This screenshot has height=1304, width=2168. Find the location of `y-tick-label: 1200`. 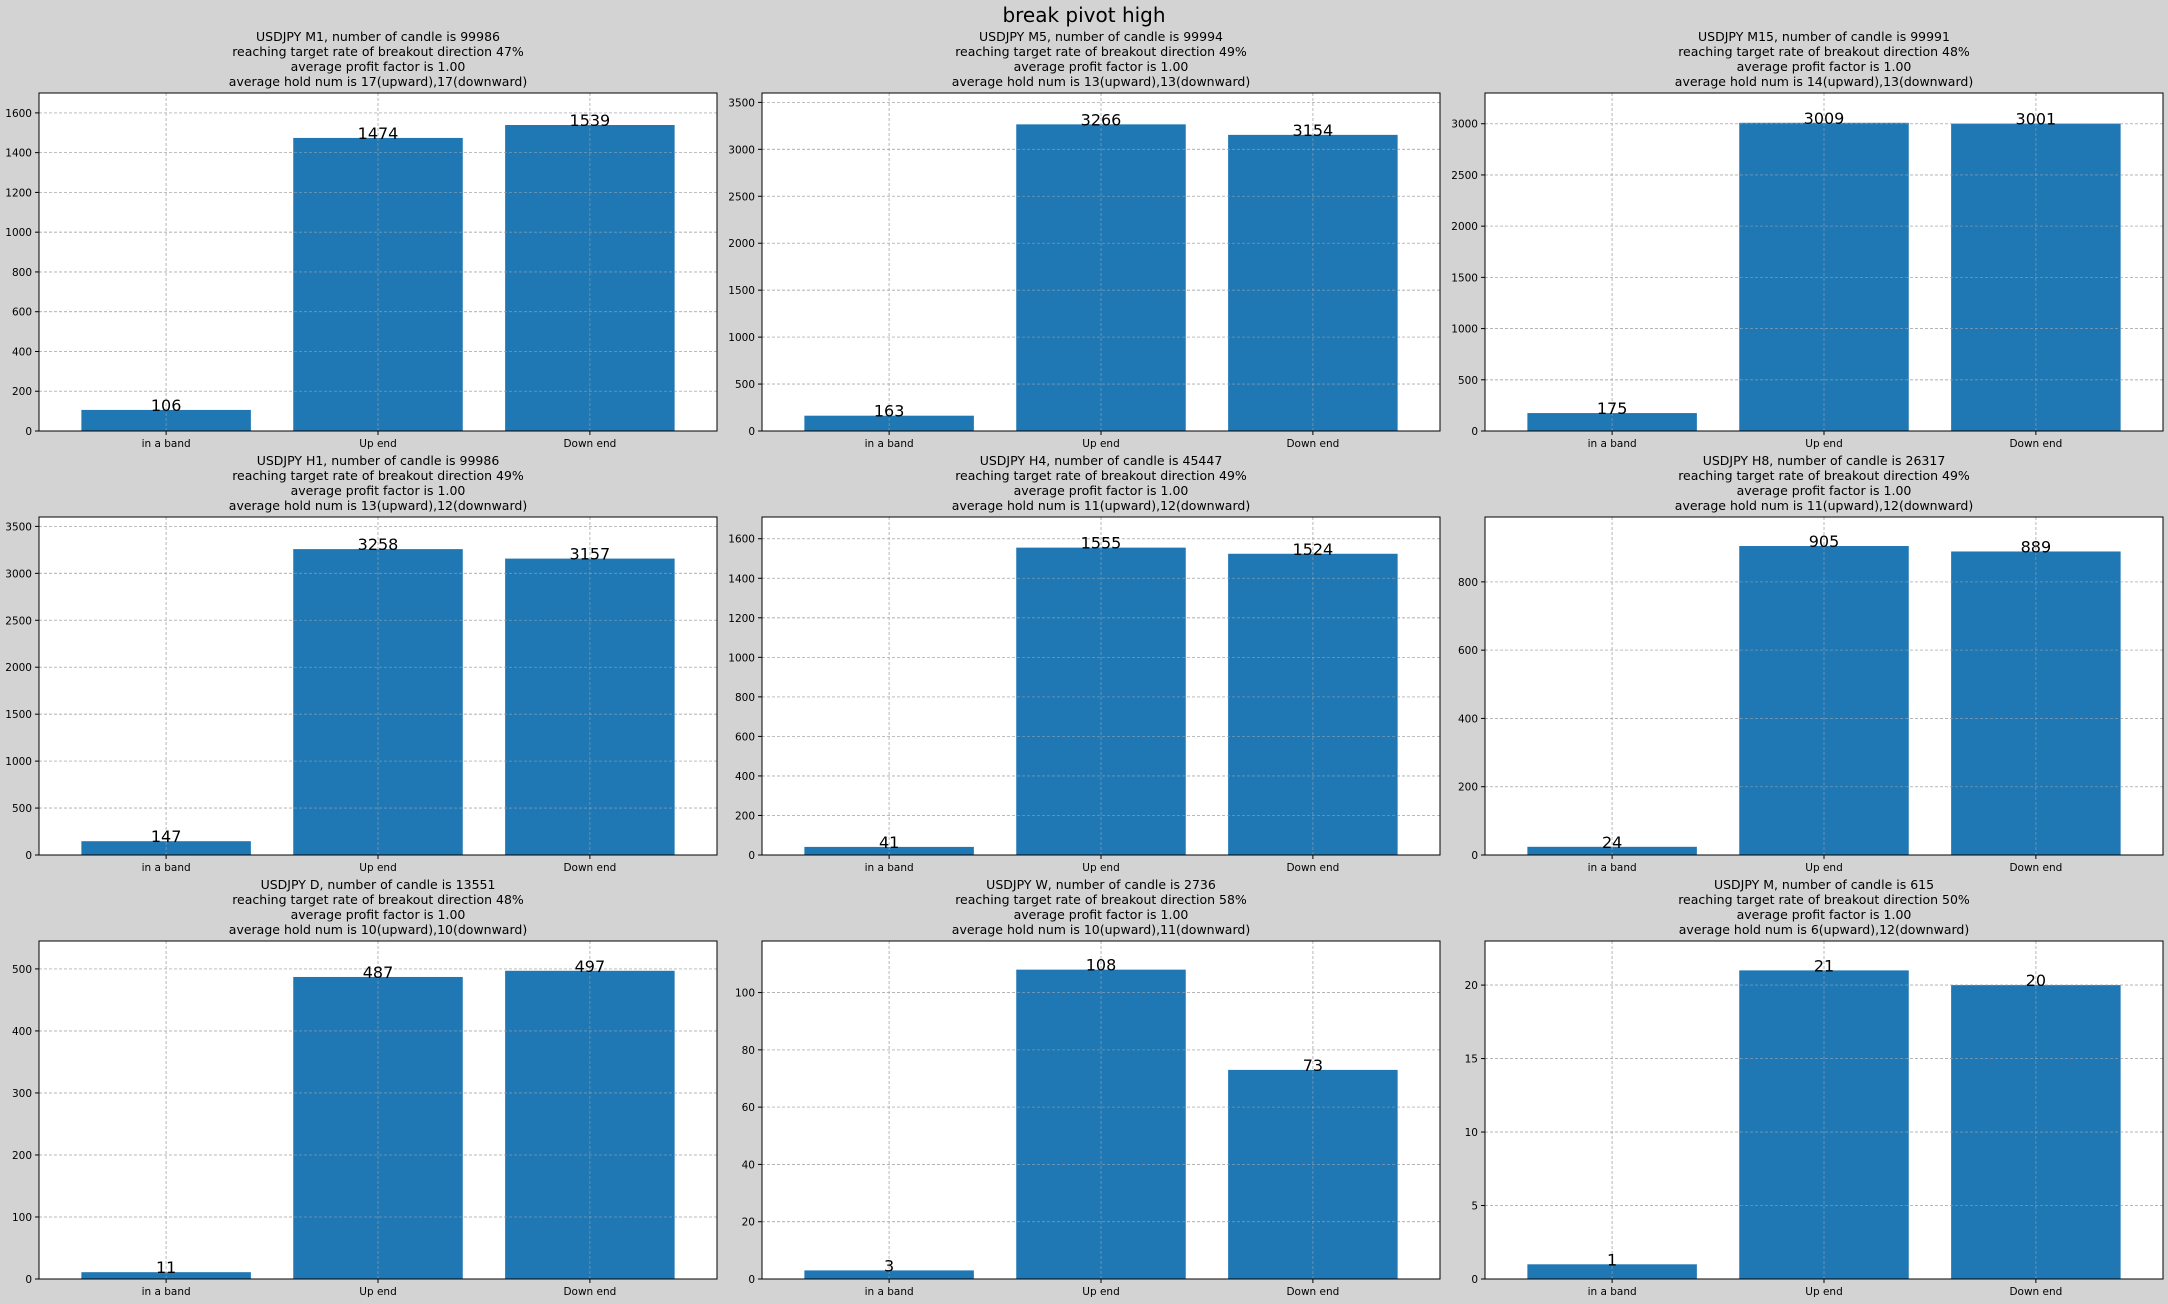

y-tick-label: 1200 is located at coordinates (18, 193).